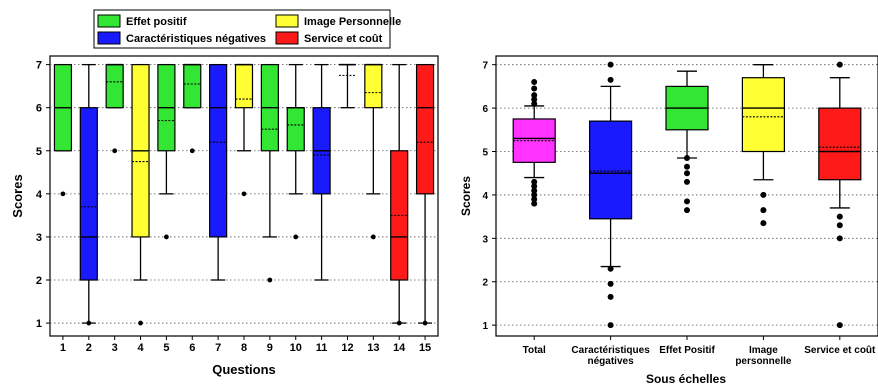 The width and height of the screenshot is (878, 388). Describe the element at coordinates (39, 152) in the screenshot. I see `left-y-tick-label: 5` at that location.